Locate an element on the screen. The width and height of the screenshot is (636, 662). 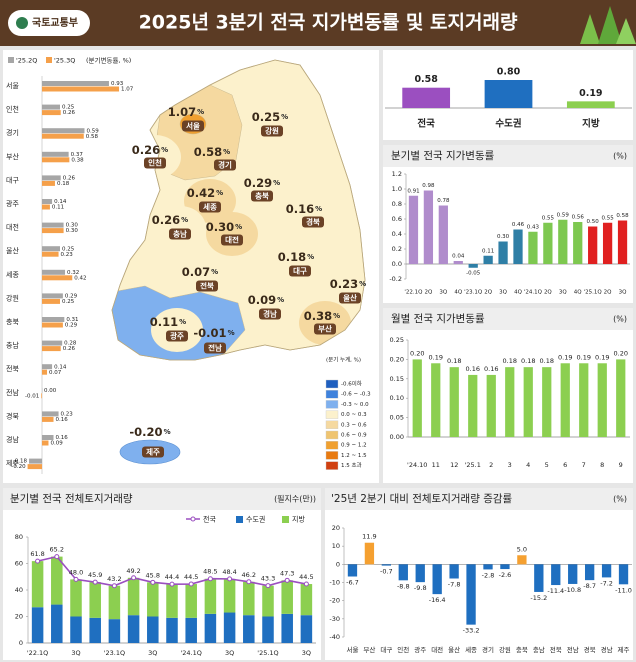
value-label: 0.32 is located at coordinates (73, 273).